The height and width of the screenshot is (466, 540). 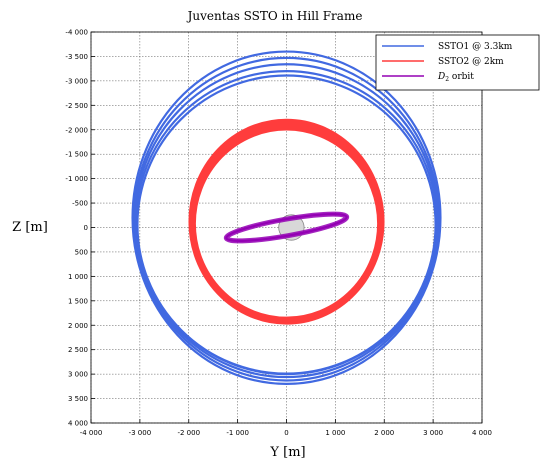 What do you see at coordinates (140, 433) in the screenshot?
I see `x-tick-label: -3 000` at bounding box center [140, 433].